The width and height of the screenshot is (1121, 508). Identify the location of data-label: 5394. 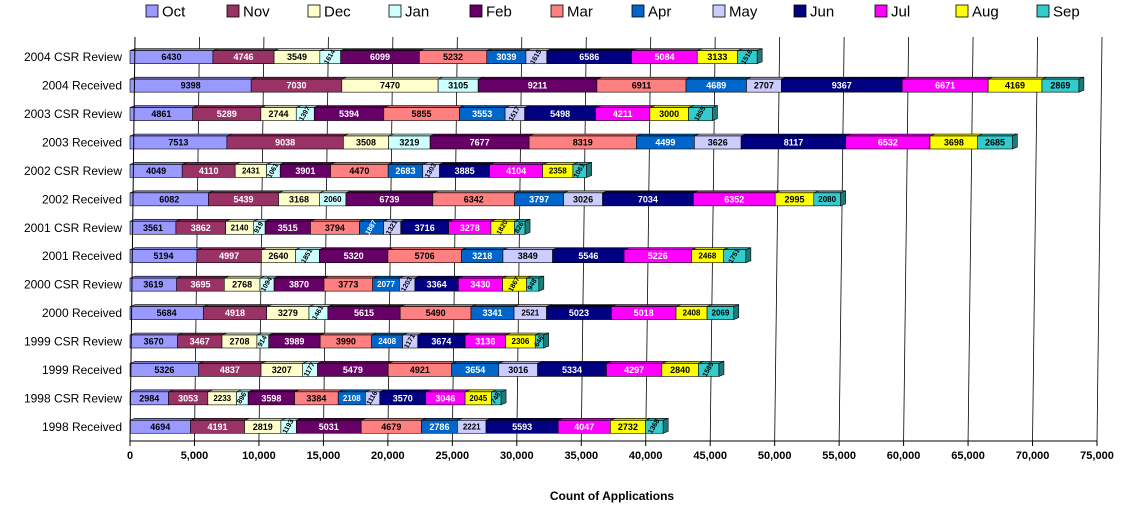
(349, 114).